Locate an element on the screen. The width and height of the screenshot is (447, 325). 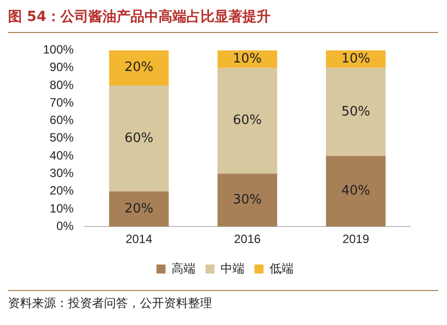
text: 资料来源：投资者问答，公开资料整理 is located at coordinates (223, 301).